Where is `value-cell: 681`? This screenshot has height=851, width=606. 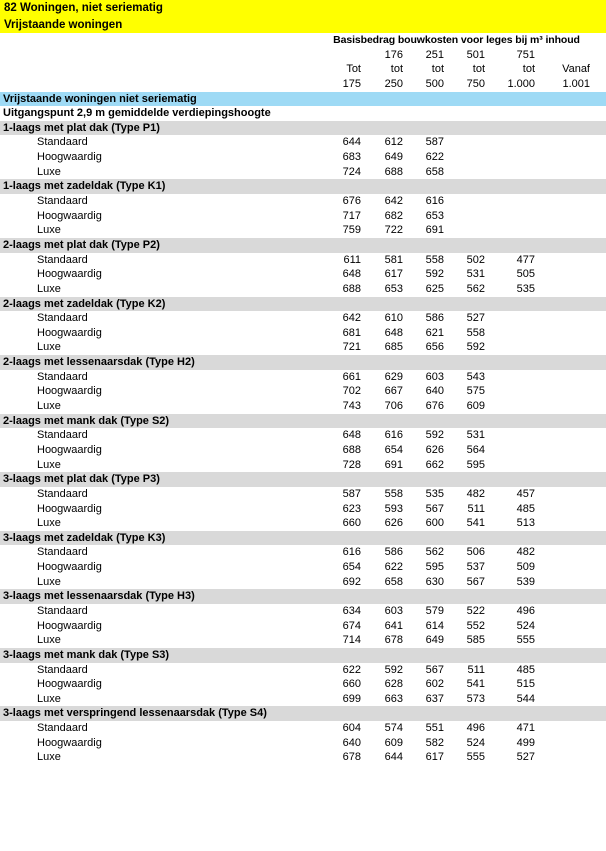
value-cell: 681 is located at coordinates (351, 332).